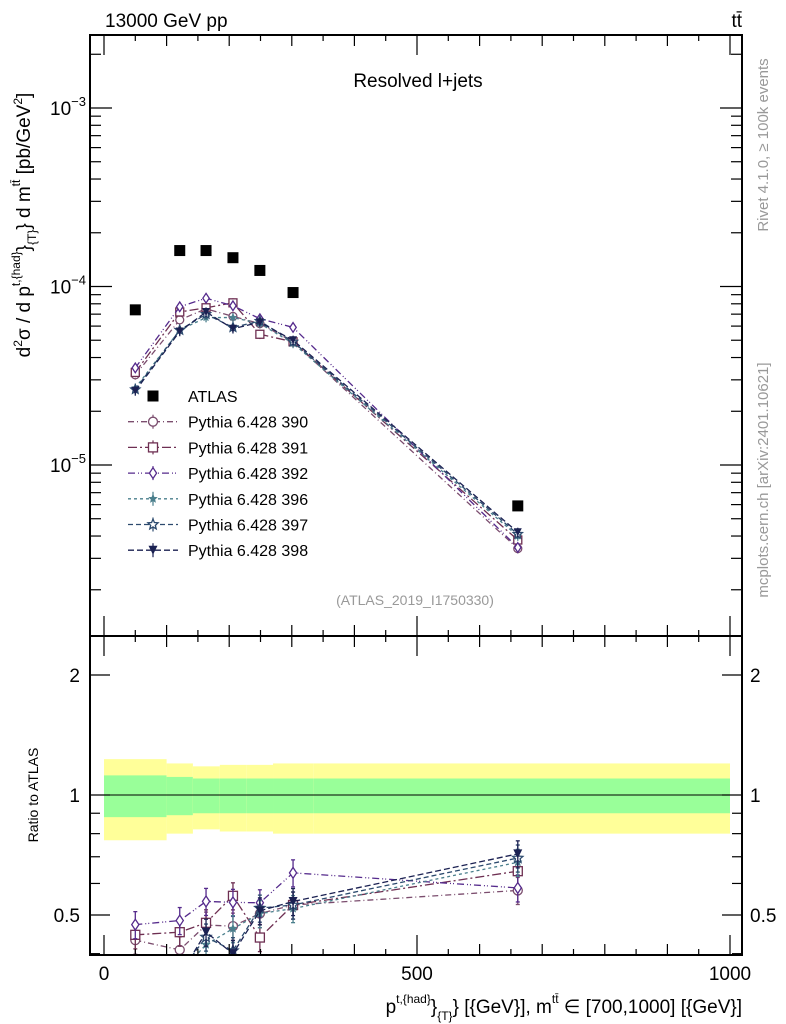 This screenshot has width=786, height=1024. Describe the element at coordinates (74, 796) in the screenshot. I see `ratio-y-tick-label: 1` at that location.